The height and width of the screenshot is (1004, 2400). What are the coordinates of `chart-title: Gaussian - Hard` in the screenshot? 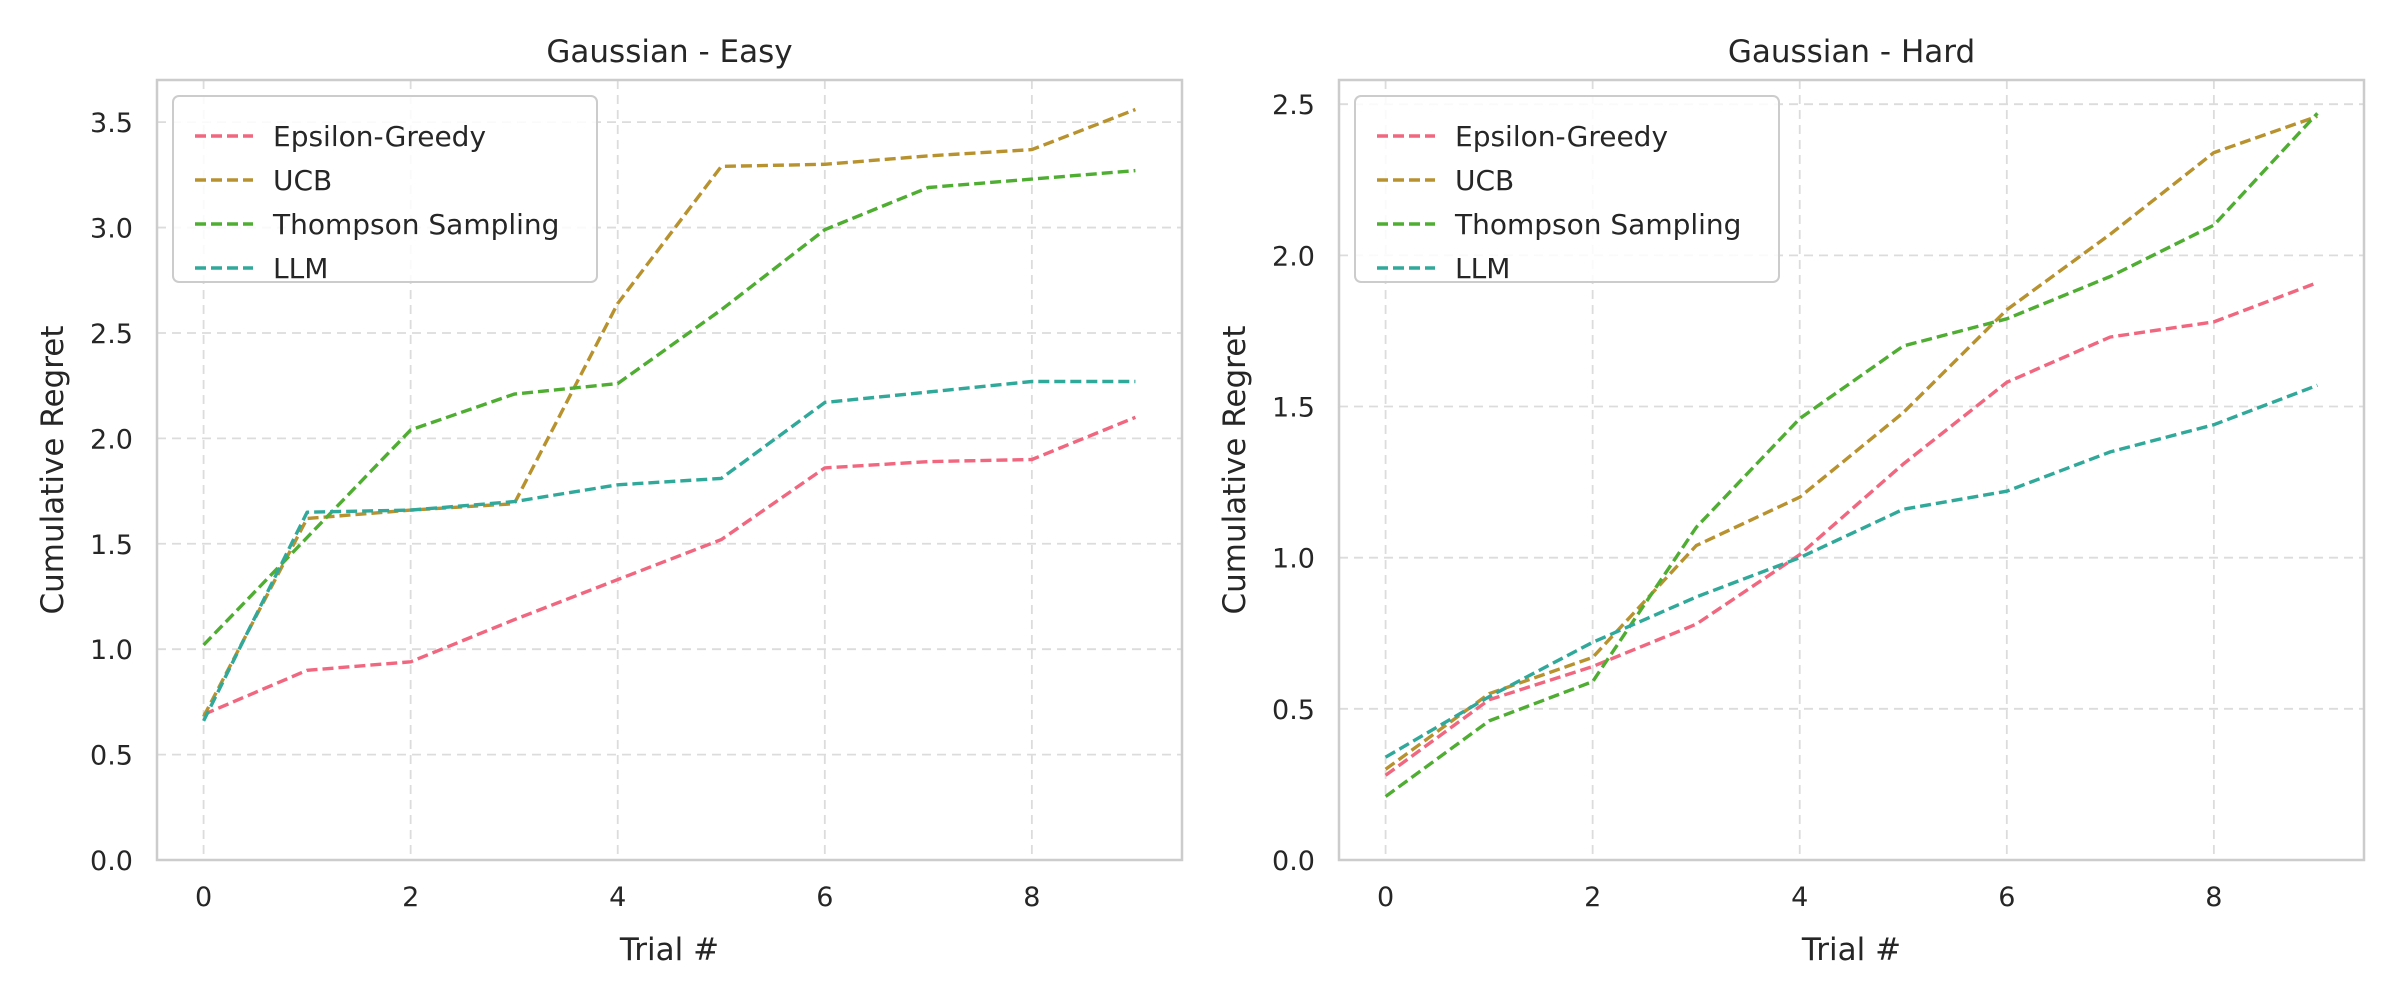 It's located at (1851, 52).